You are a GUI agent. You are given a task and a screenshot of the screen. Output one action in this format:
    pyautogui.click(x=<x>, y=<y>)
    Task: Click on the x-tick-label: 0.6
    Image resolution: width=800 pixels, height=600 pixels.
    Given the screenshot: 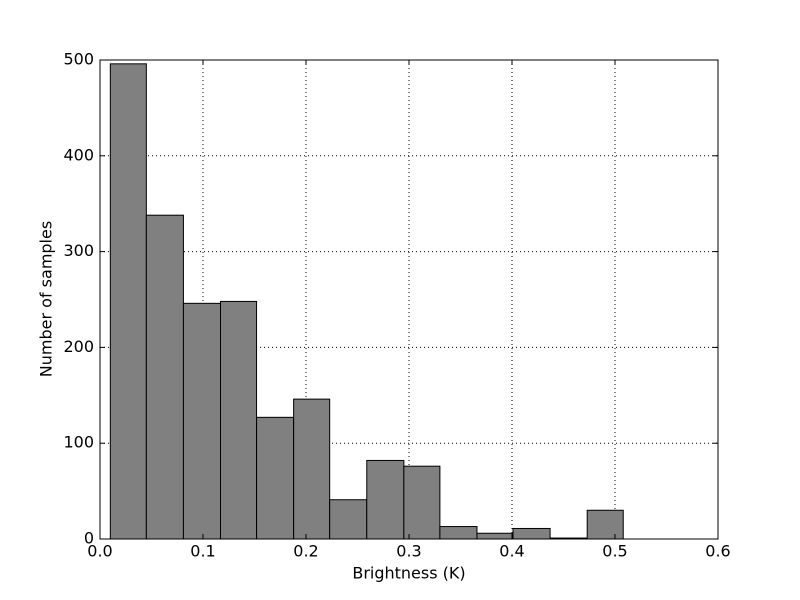 What is the action you would take?
    pyautogui.click(x=717, y=551)
    